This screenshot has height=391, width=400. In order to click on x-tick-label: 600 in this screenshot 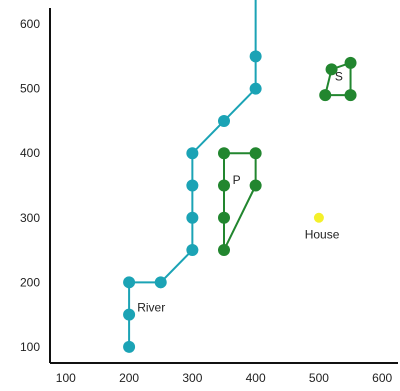, I will do `click(382, 378)`.